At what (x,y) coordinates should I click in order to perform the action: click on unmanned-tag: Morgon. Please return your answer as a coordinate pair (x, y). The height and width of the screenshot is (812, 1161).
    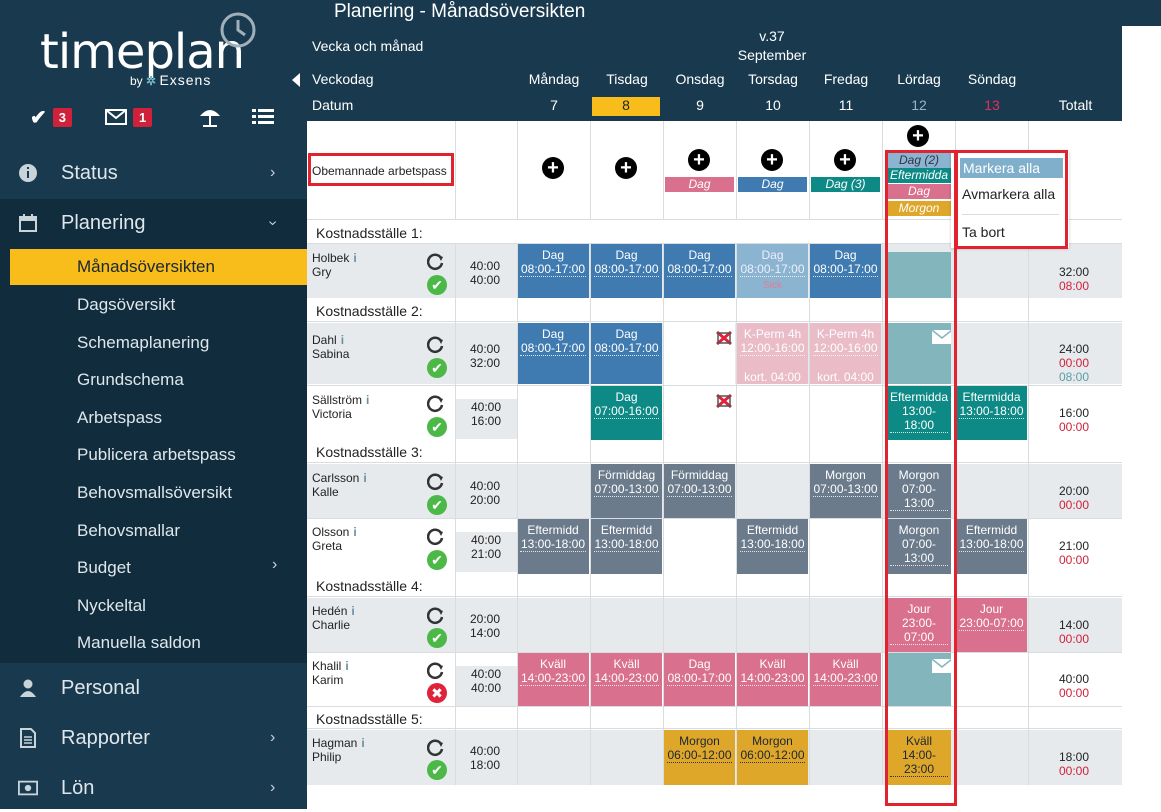
    Looking at the image, I should click on (919, 208).